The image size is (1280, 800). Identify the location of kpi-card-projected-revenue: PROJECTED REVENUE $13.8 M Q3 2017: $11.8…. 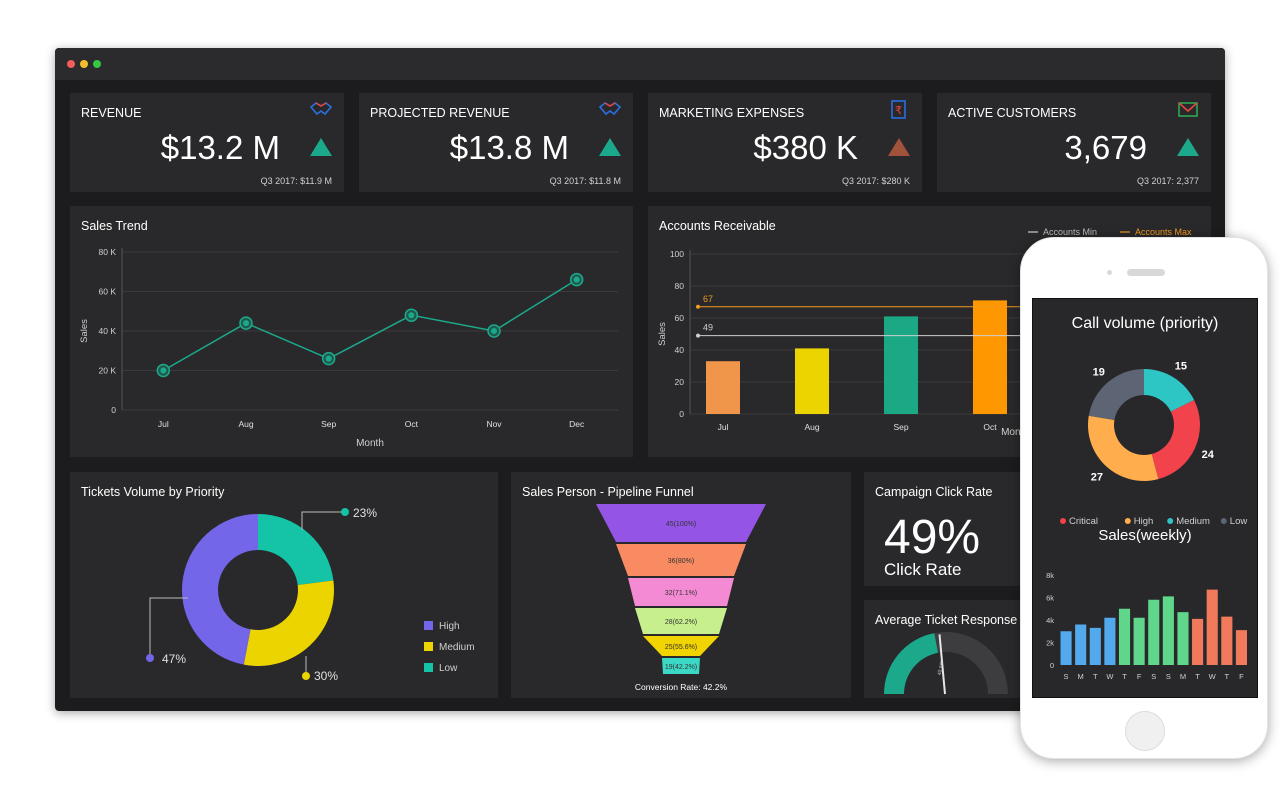
(496, 142).